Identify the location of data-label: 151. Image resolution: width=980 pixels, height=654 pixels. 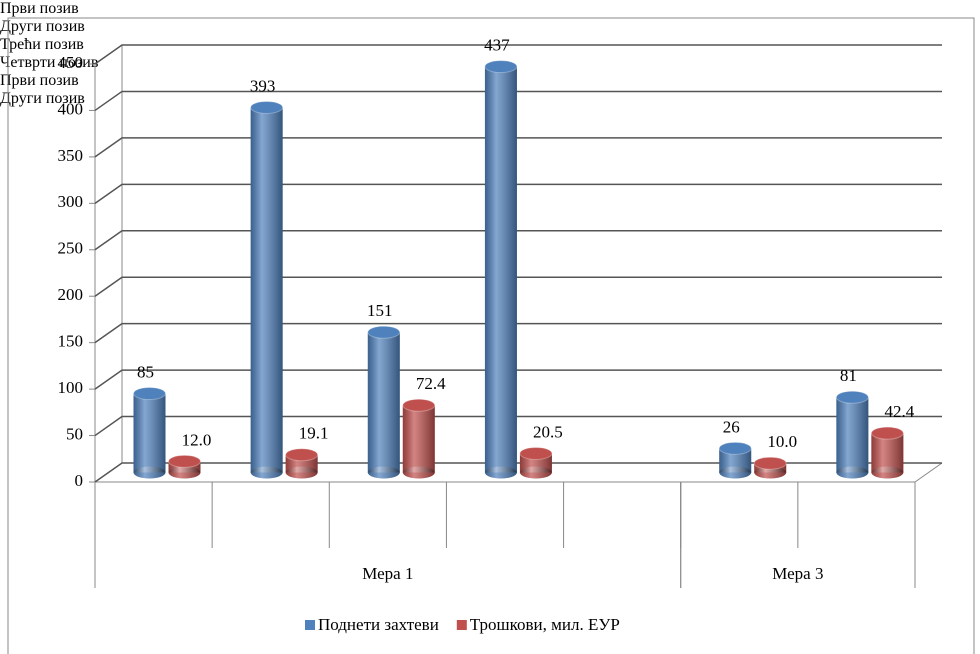
(380, 310).